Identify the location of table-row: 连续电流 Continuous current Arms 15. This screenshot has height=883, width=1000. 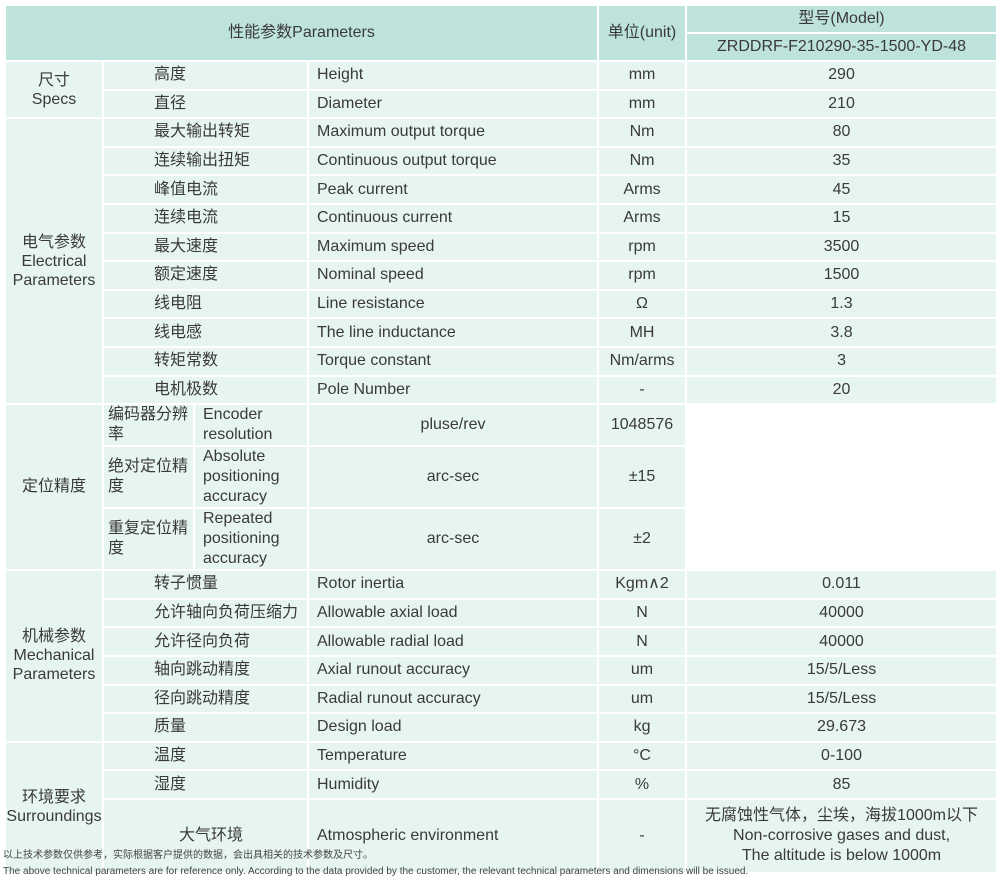
(502, 218).